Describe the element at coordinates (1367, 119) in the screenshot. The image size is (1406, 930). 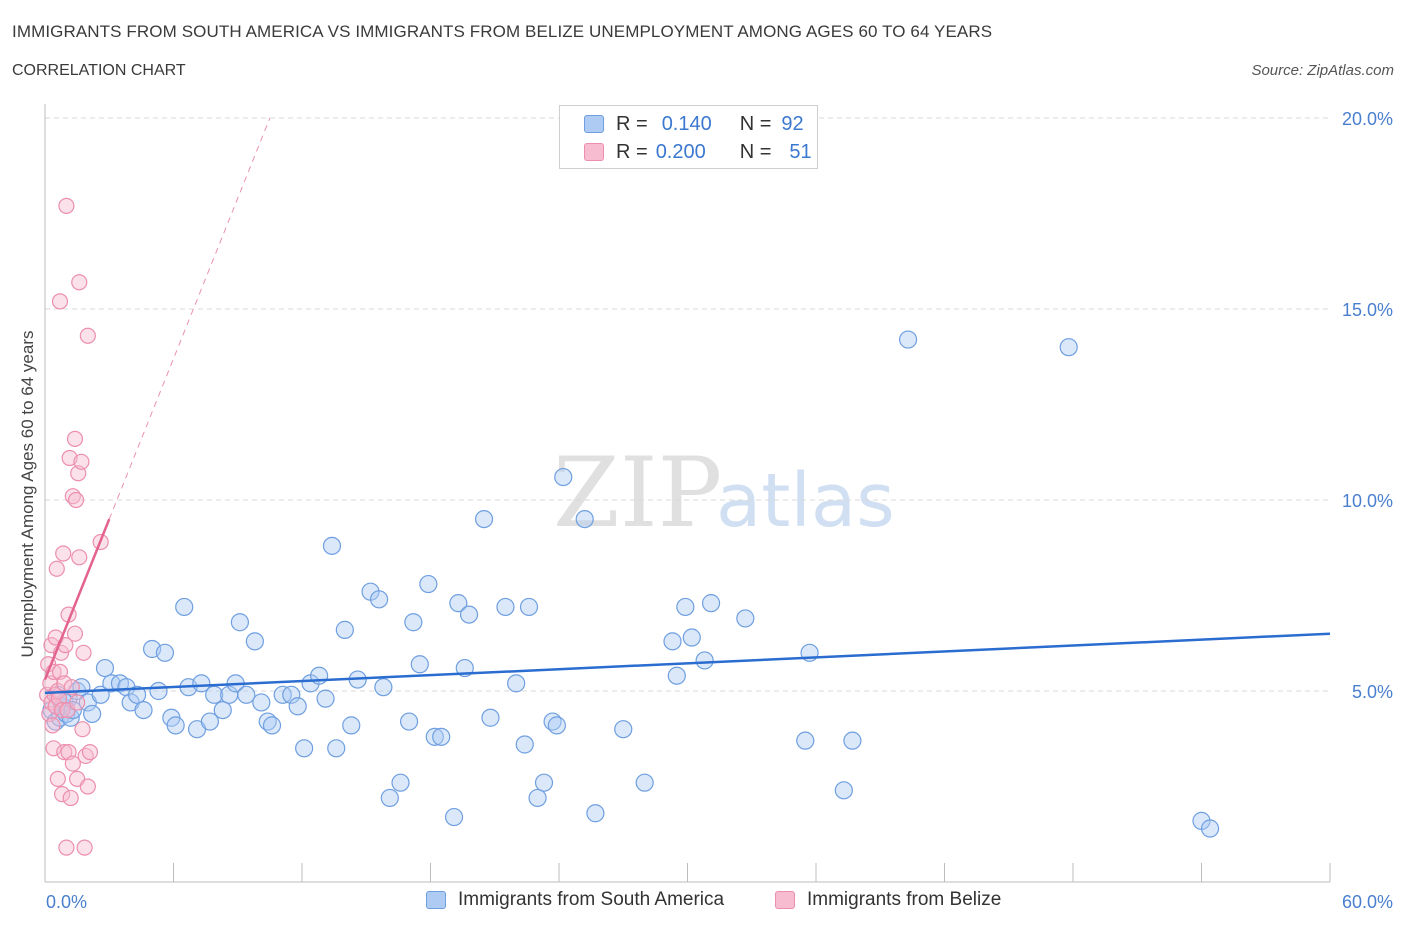
I see `y-tick-label: 20.0%` at that location.